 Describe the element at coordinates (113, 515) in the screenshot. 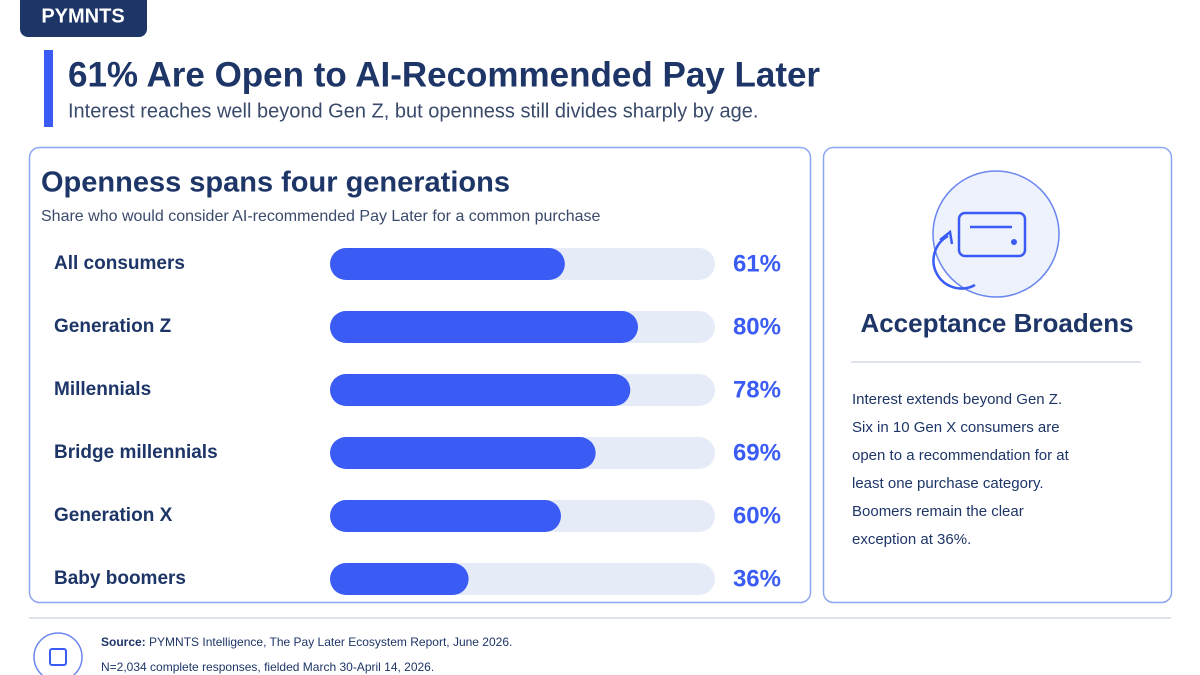

I see `category-label: Generation X` at that location.